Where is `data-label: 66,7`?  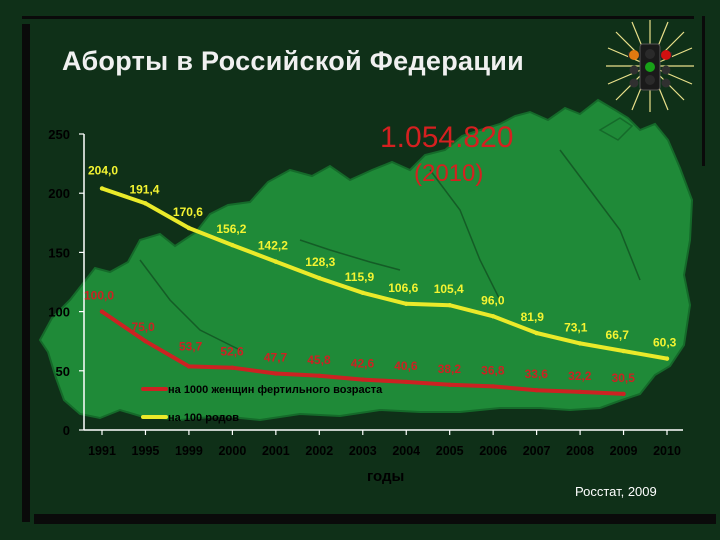
data-label: 66,7 is located at coordinates (618, 335).